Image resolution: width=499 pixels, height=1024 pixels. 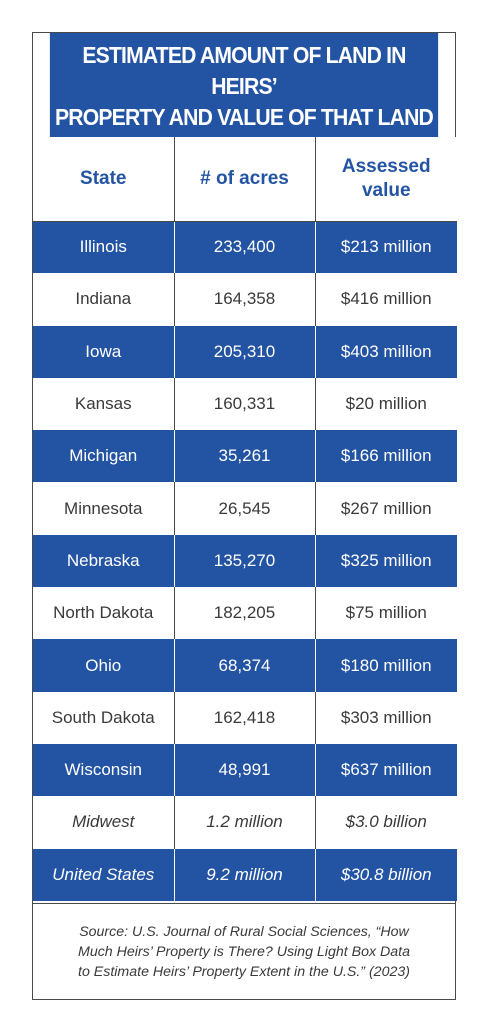 What do you see at coordinates (104, 456) in the screenshot?
I see `cell-state: Michigan` at bounding box center [104, 456].